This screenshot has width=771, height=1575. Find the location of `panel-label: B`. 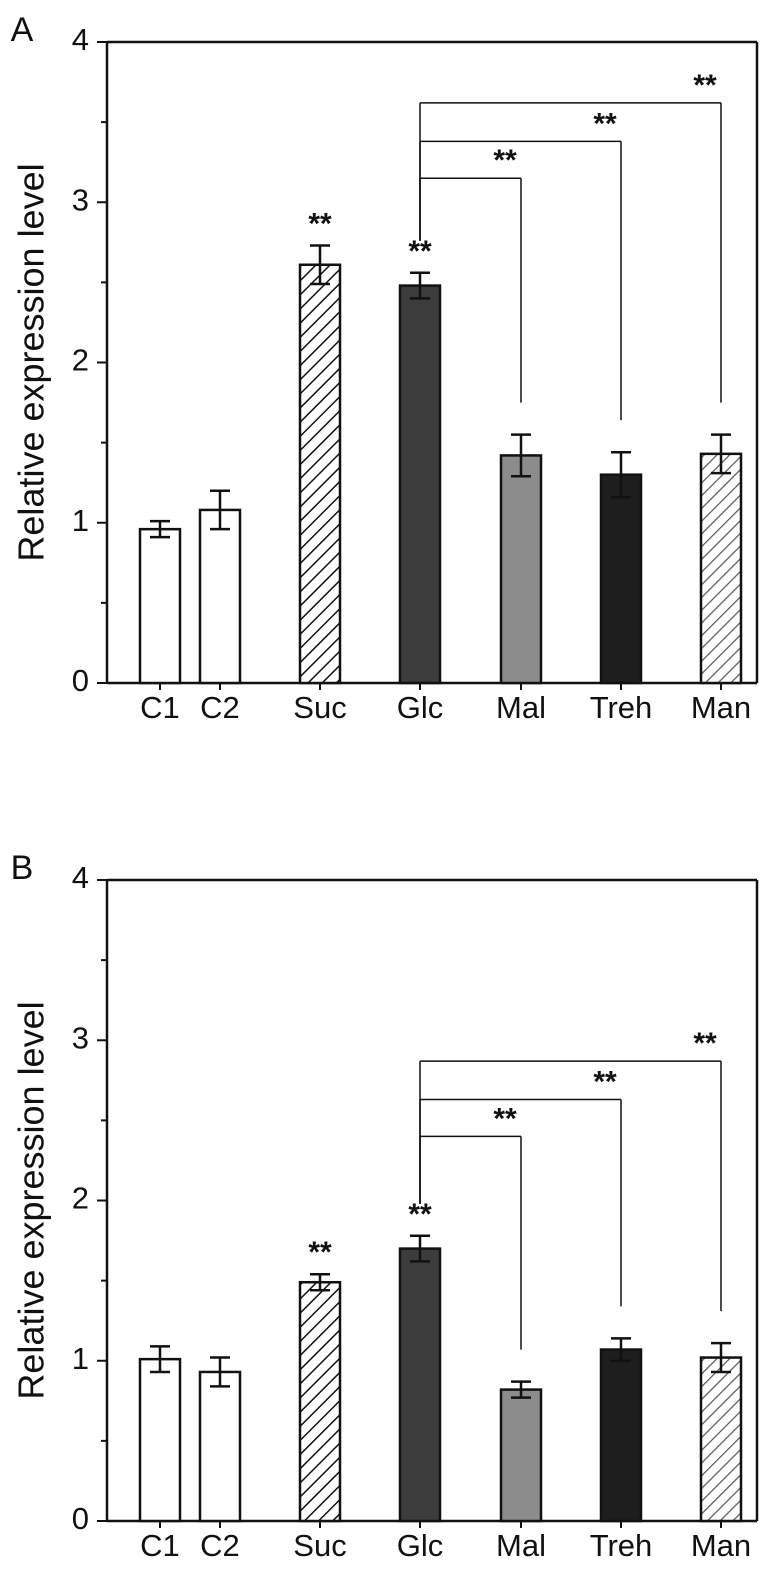

panel-label: B is located at coordinates (22, 868).